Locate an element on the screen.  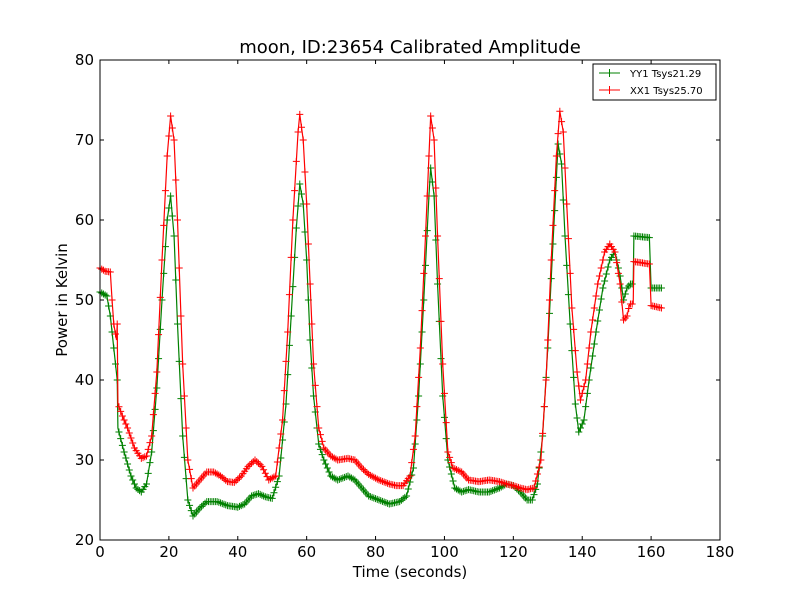
x-tick-label: 180 is located at coordinates (720, 552).